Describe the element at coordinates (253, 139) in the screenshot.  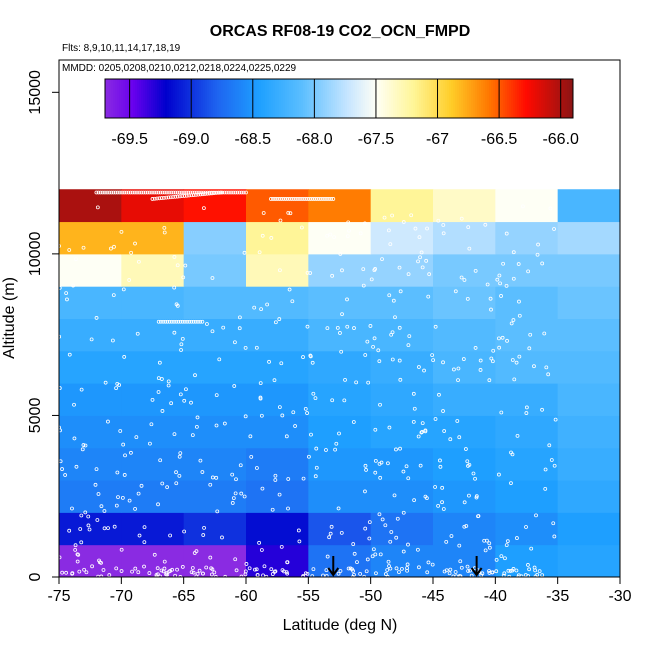
I see `colorbar-tick-label: -68.5` at that location.